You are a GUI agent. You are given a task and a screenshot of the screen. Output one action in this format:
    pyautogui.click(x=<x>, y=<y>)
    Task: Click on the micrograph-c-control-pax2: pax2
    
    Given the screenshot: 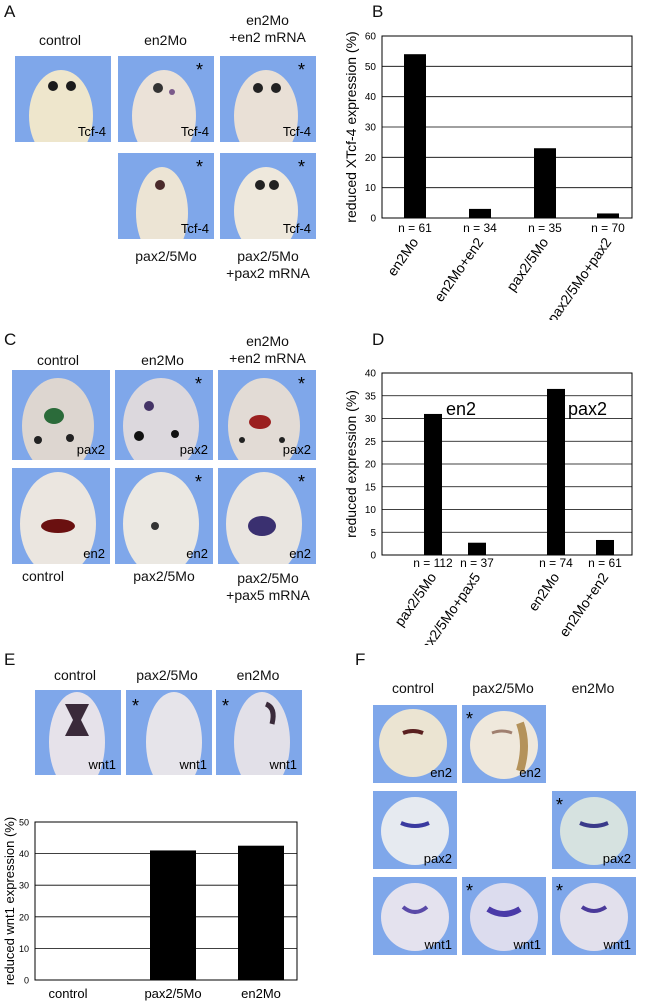 What is the action you would take?
    pyautogui.click(x=61, y=415)
    